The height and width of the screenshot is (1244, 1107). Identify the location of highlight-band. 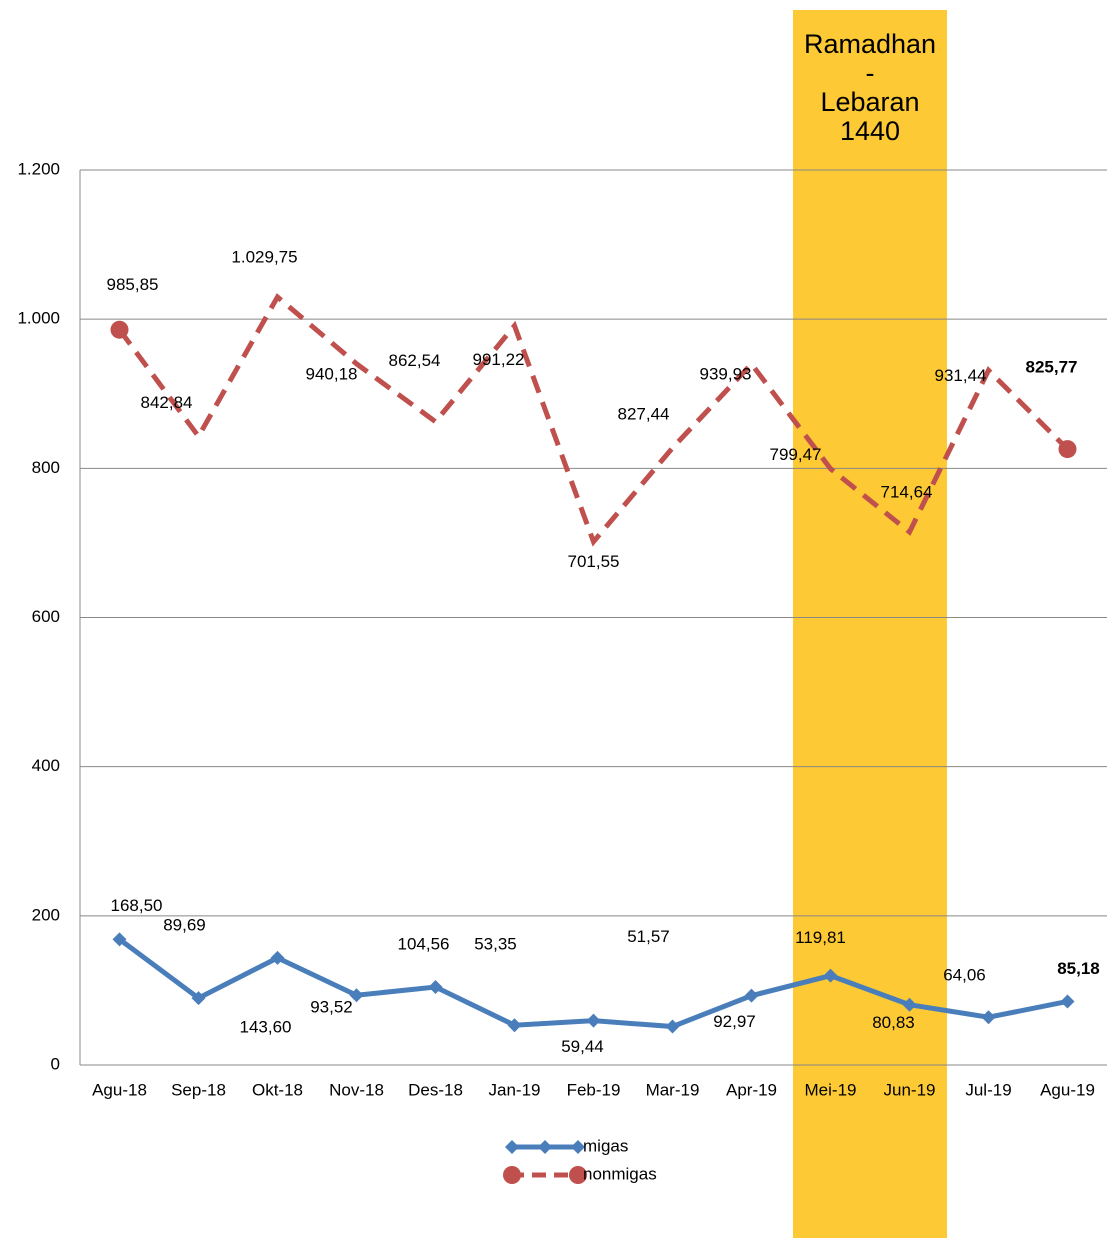
(870, 624).